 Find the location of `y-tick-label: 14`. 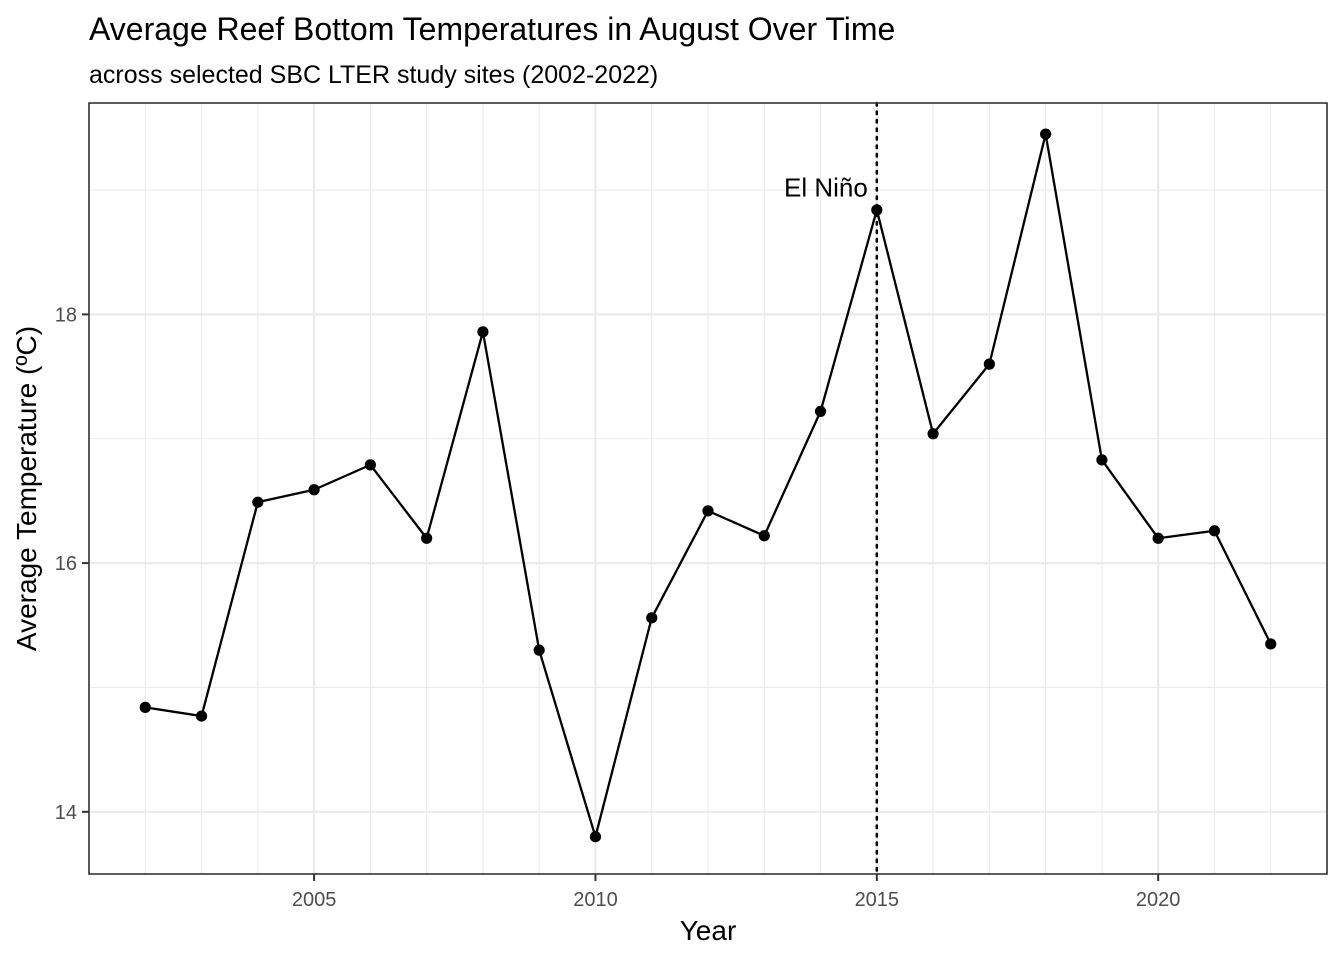

y-tick-label: 14 is located at coordinates (66, 813).